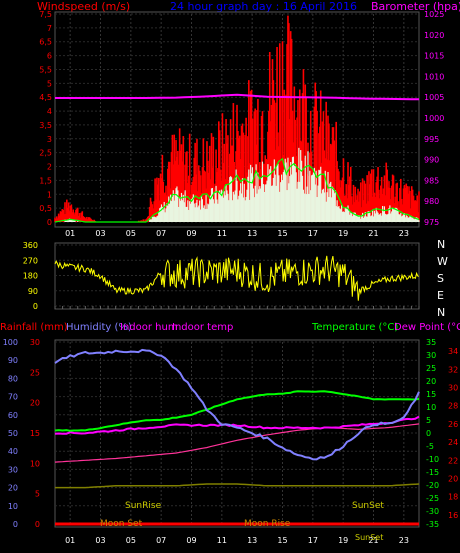 Image resolution: width=460 pixels, height=553 pixels. Describe the element at coordinates (427, 327) in the screenshot. I see `dewpoint-axis-title: Dew Point (°C)` at that location.